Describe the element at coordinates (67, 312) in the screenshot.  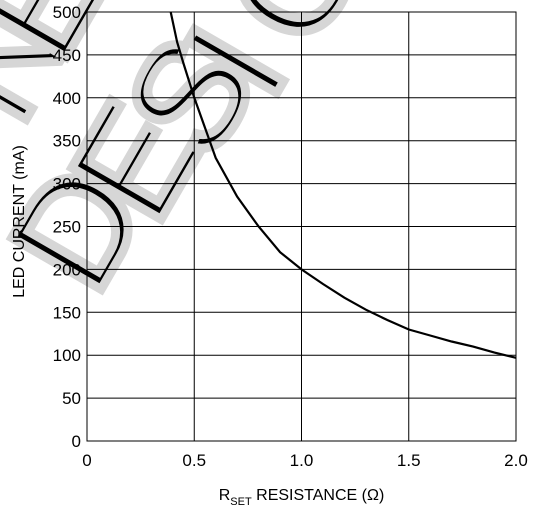
I see `y-tick-label: 150` at that location.